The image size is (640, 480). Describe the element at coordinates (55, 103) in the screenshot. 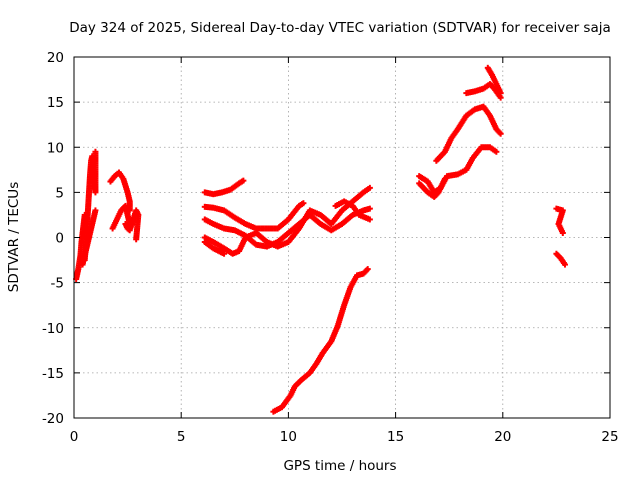

I see `y-tick-label: 15` at that location.